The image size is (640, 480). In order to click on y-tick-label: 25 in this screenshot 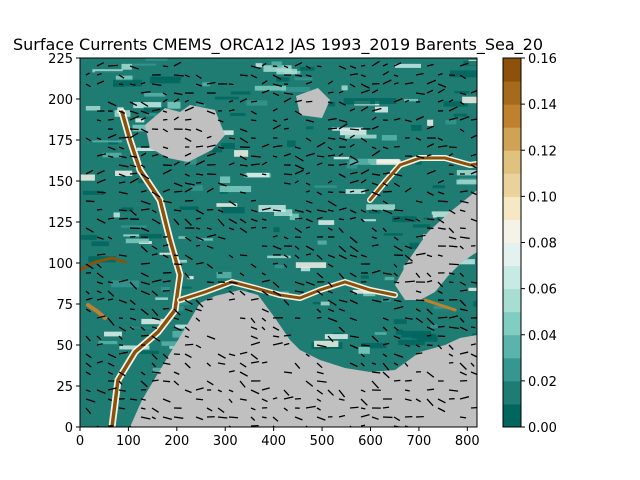, I will do `click(64, 387)`.